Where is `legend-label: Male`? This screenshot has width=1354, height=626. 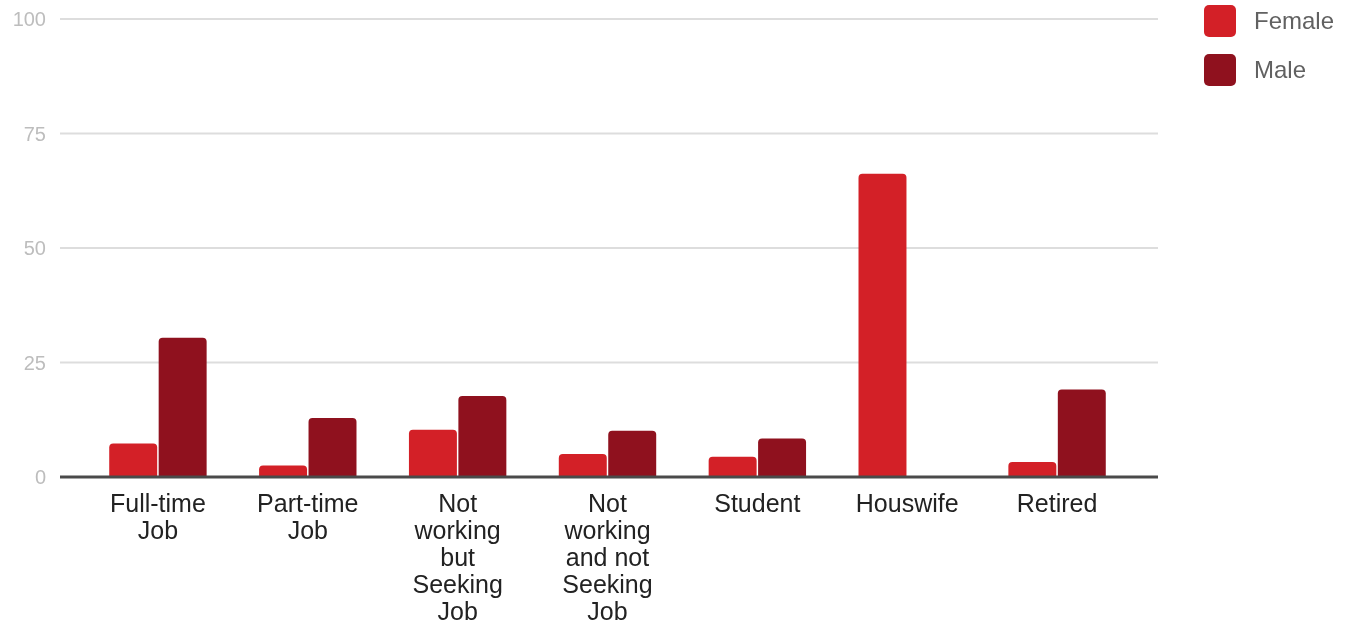
legend-label: Male is located at coordinates (1280, 70).